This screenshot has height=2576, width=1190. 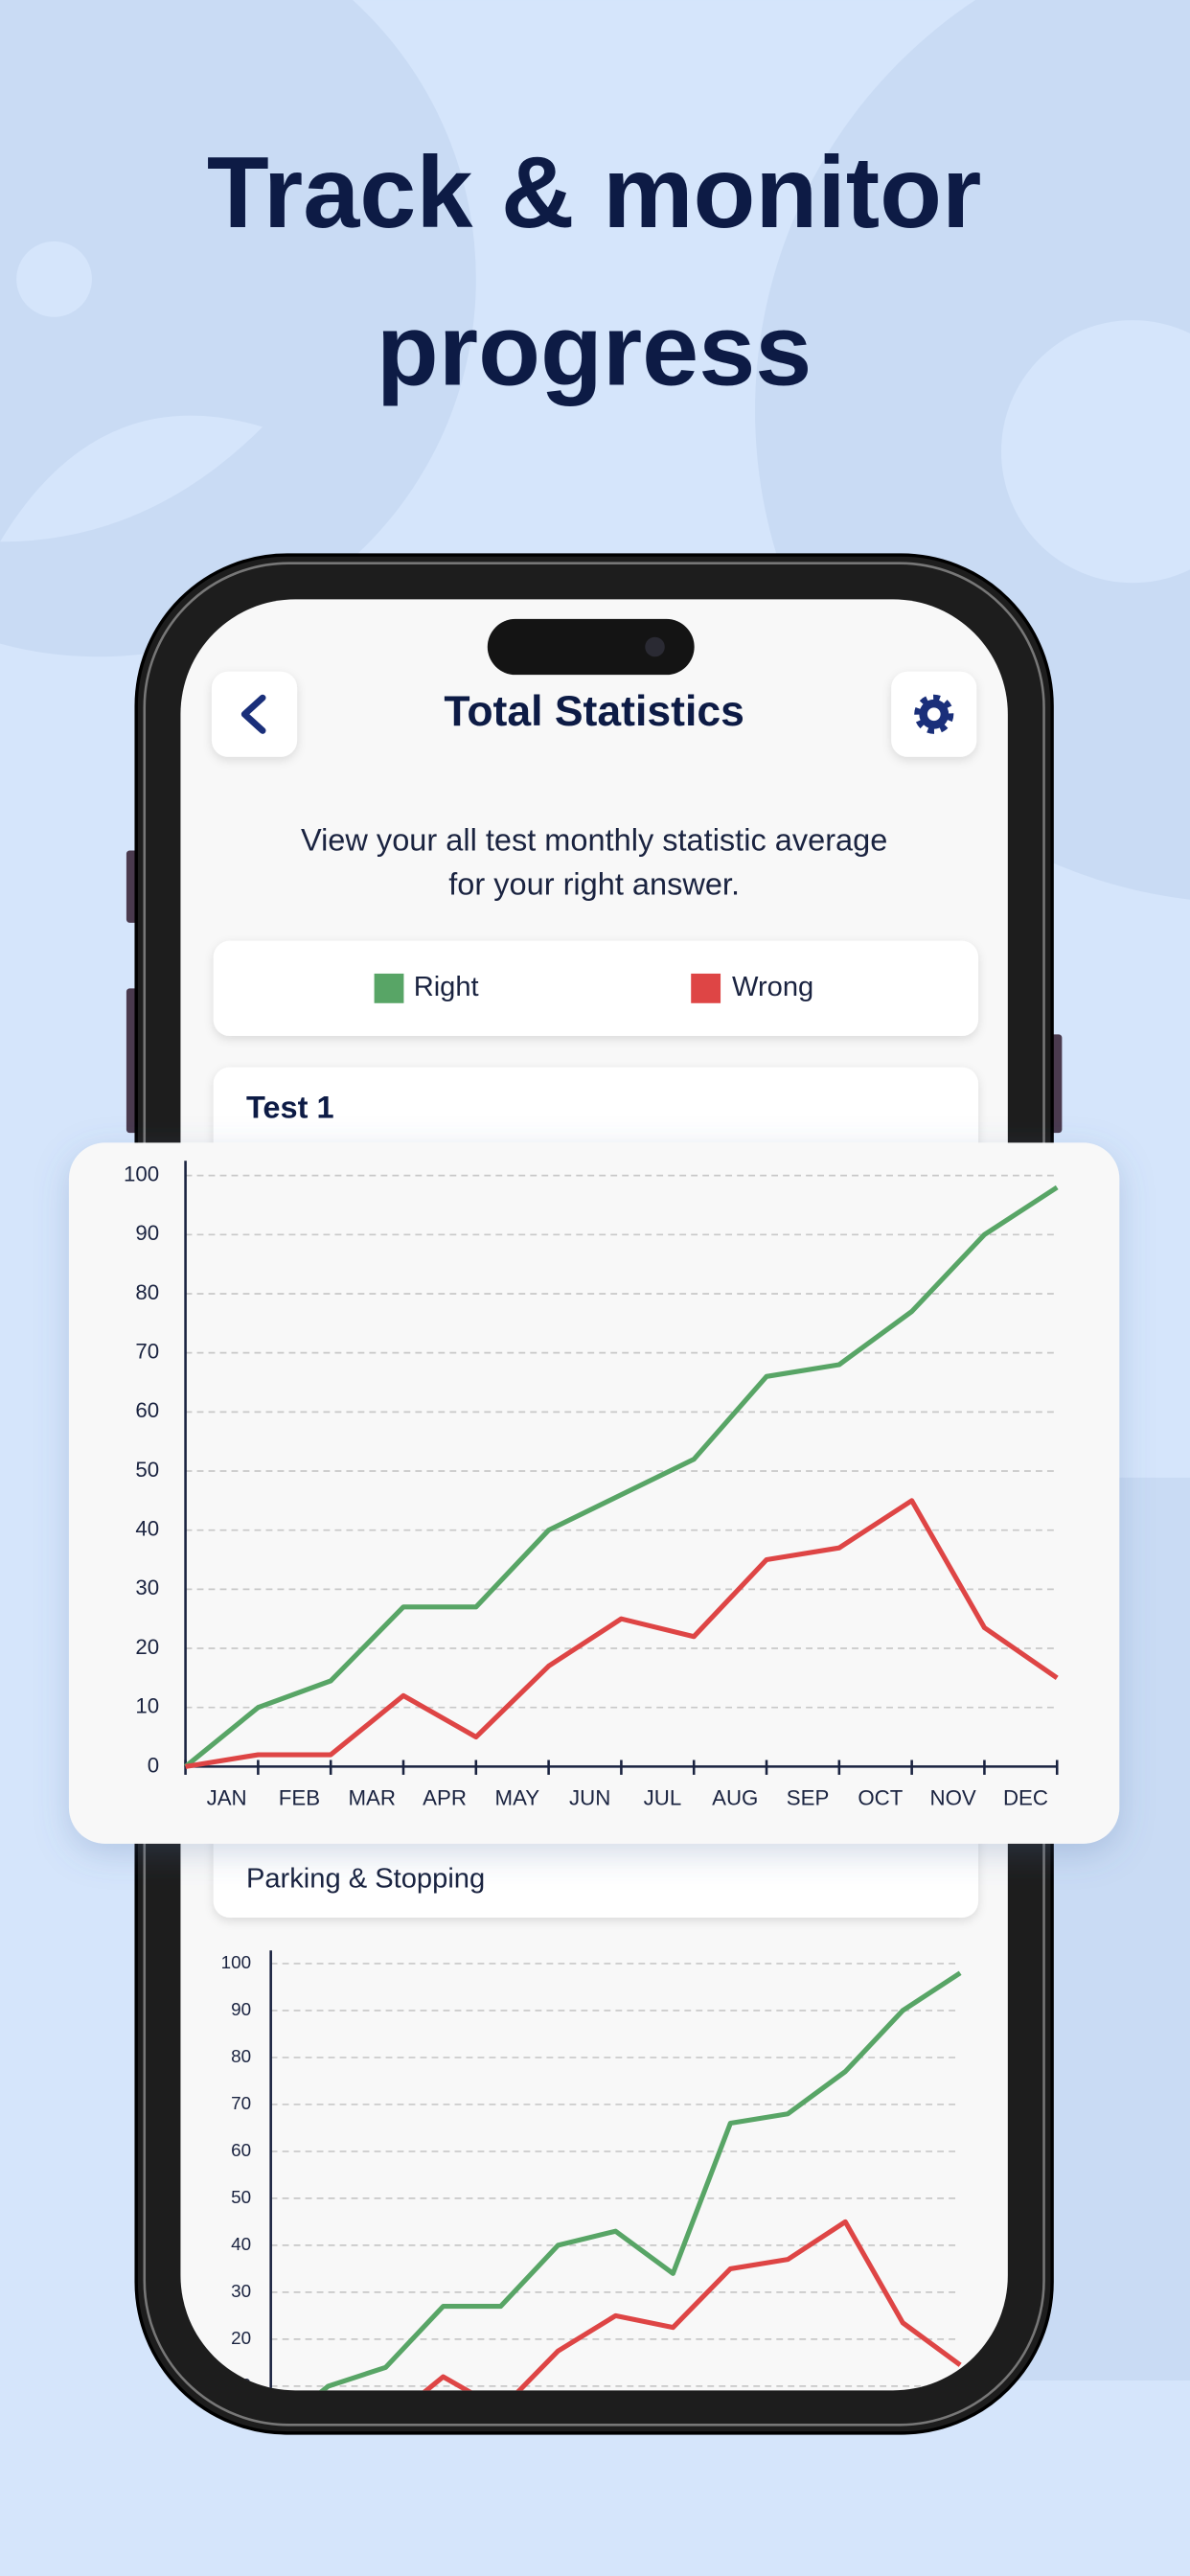 What do you see at coordinates (594, 192) in the screenshot?
I see `headline: Track & monitor` at bounding box center [594, 192].